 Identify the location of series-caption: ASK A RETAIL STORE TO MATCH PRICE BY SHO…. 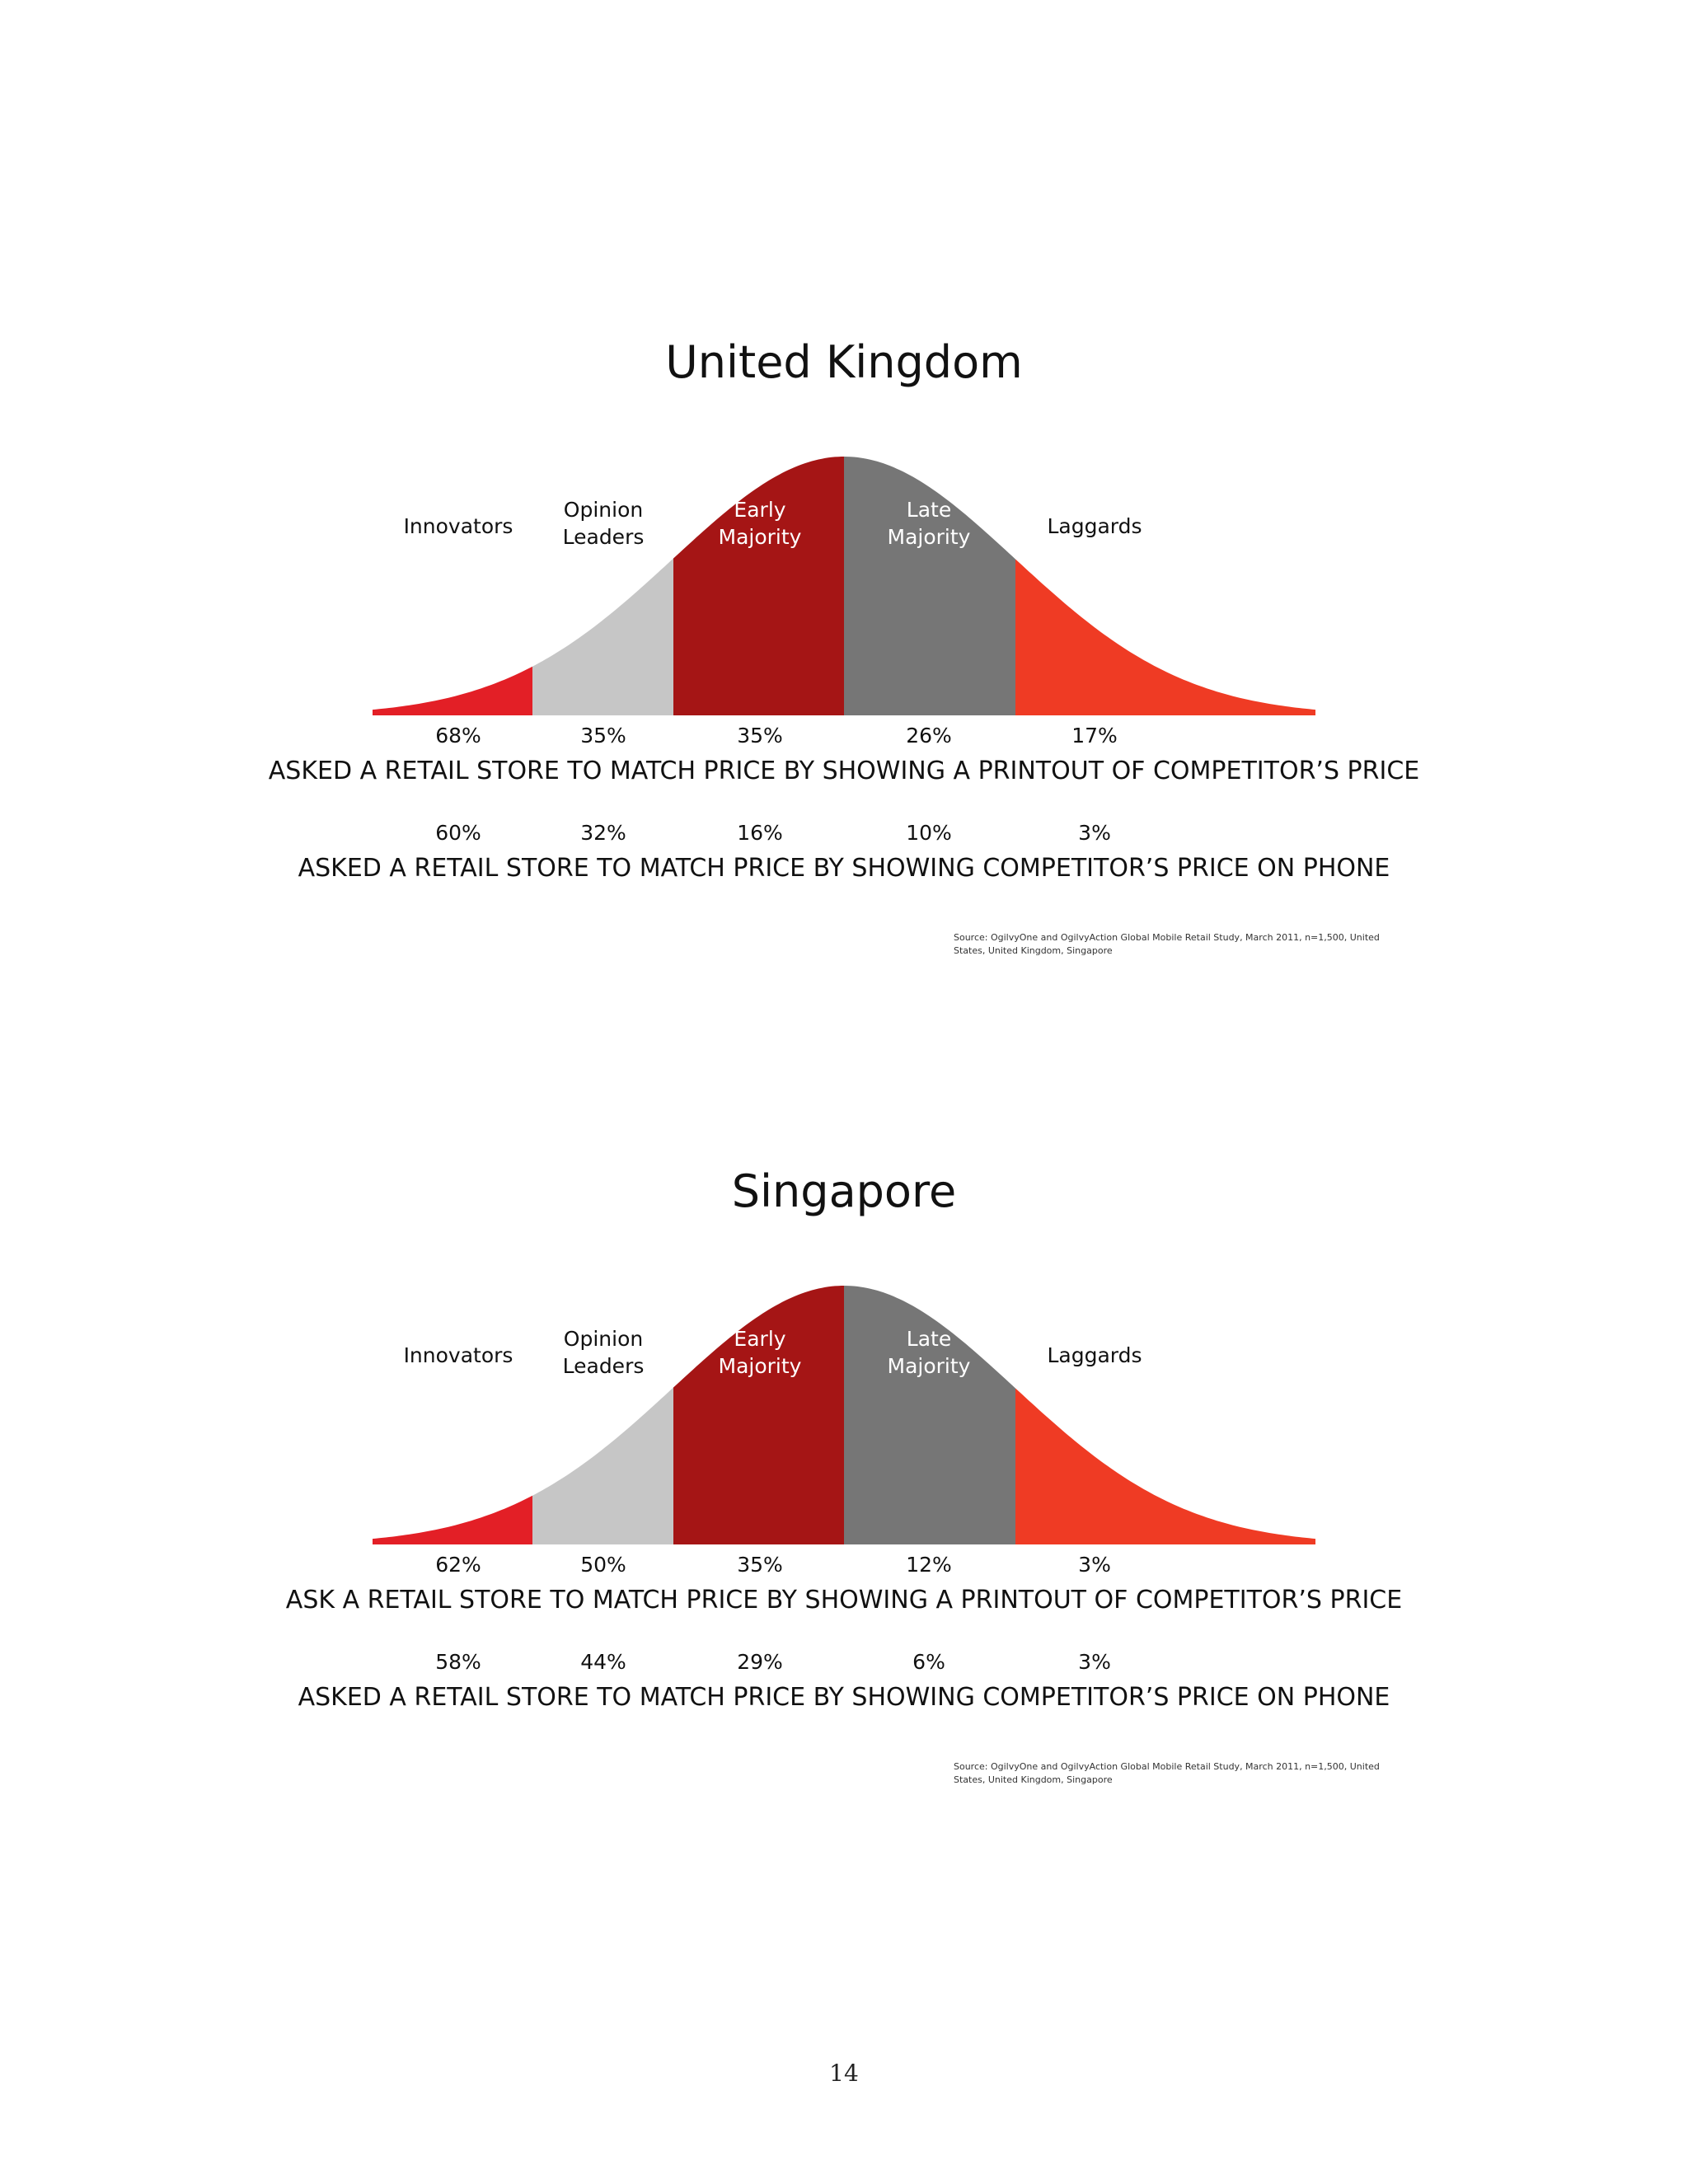
(844, 1600).